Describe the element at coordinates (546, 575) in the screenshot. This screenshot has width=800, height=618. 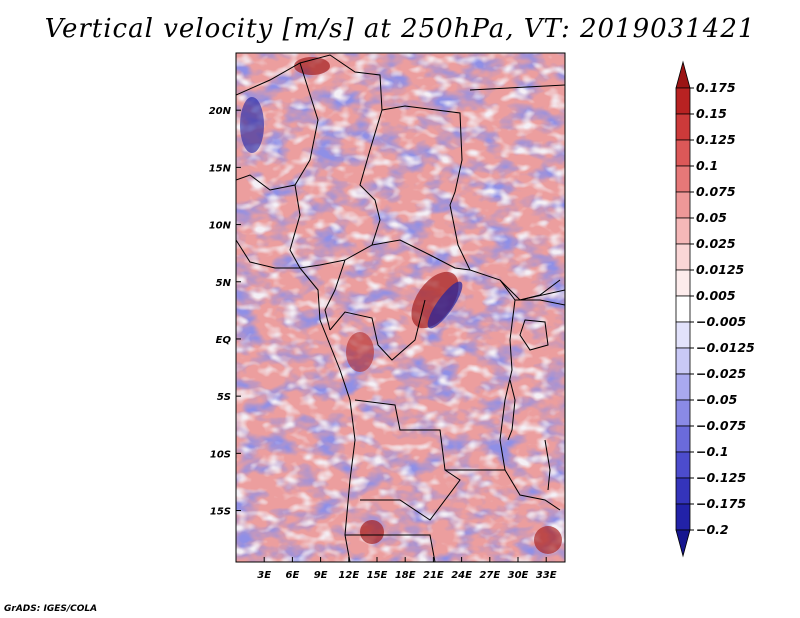
I see `x-tick-label-10: 33E` at that location.